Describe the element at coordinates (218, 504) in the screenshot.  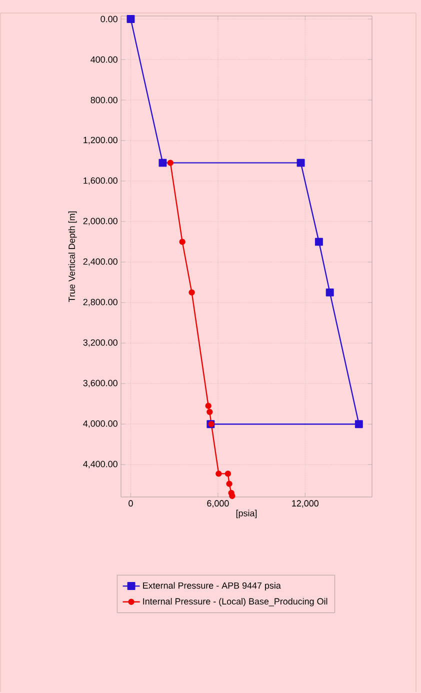
I see `x-tick-label: 6,000` at that location.